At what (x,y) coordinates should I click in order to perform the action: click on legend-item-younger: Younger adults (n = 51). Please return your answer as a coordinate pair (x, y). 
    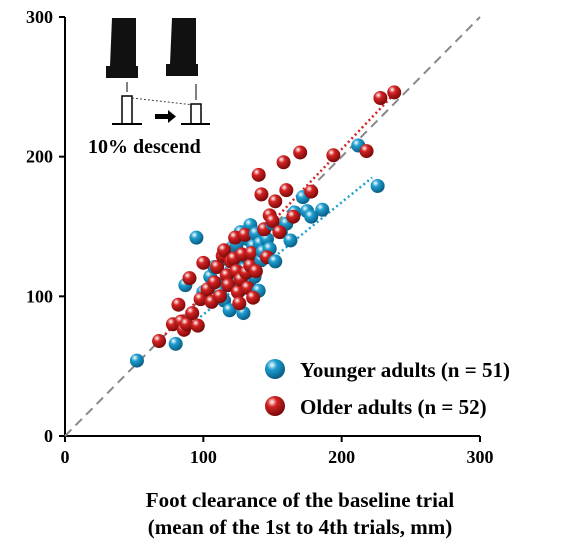
    Looking at the image, I should click on (387, 370).